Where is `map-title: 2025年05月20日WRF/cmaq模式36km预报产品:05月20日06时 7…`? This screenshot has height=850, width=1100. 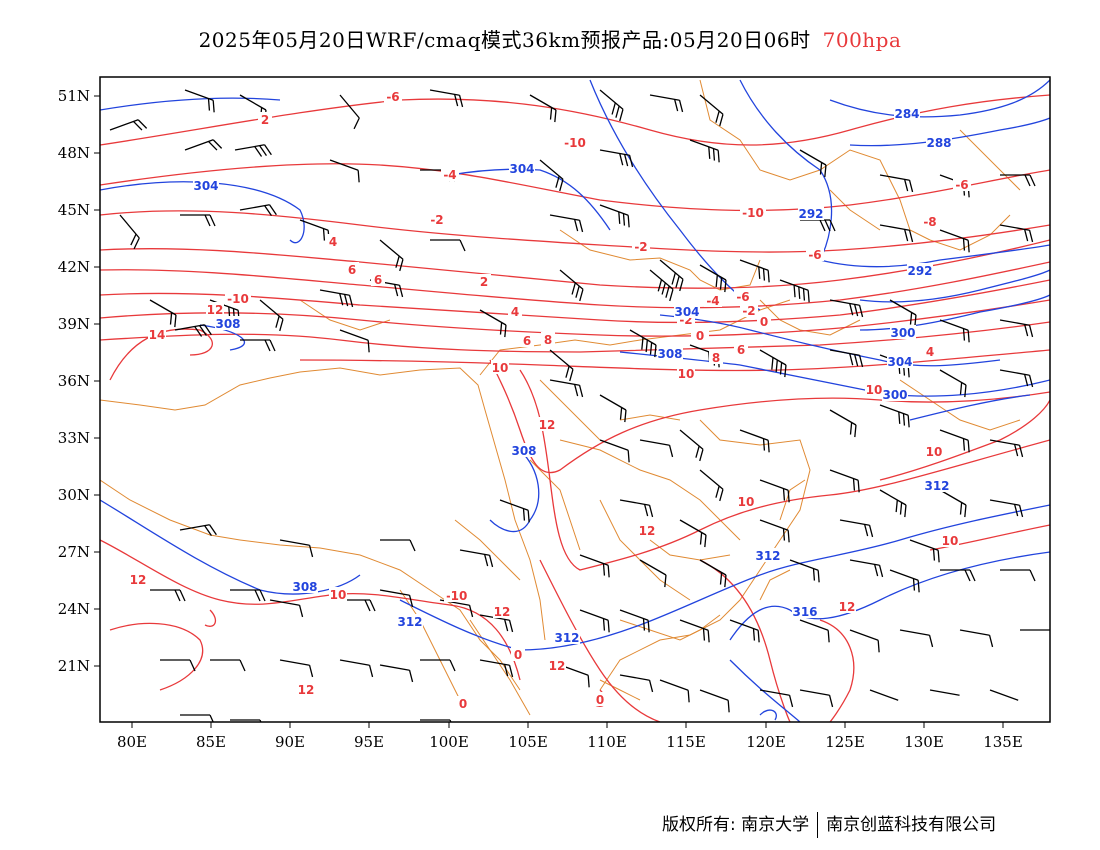
map-title: 2025年05月20日WRF/cmaq模式36km预报产品:05月20日06时 7… is located at coordinates (550, 38).